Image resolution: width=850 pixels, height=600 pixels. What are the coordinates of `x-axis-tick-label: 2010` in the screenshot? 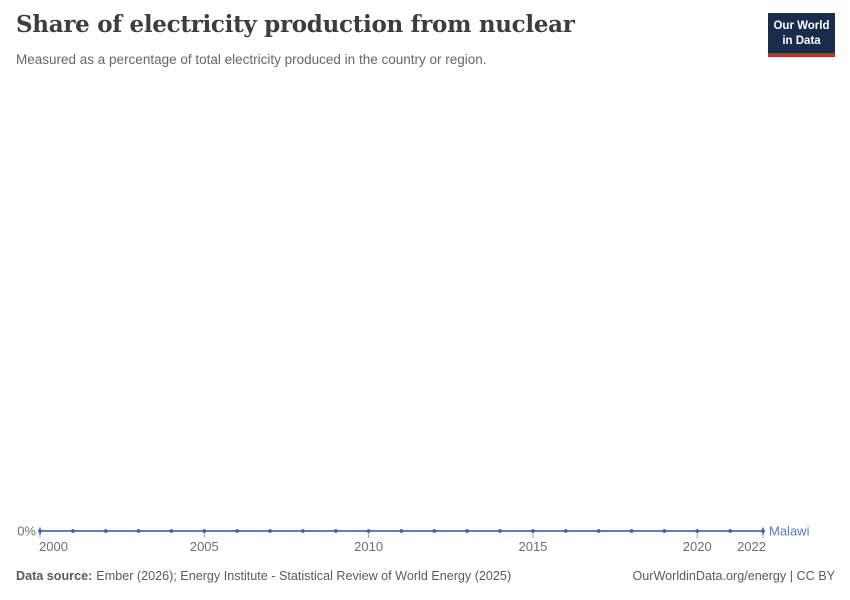 It's located at (368, 546).